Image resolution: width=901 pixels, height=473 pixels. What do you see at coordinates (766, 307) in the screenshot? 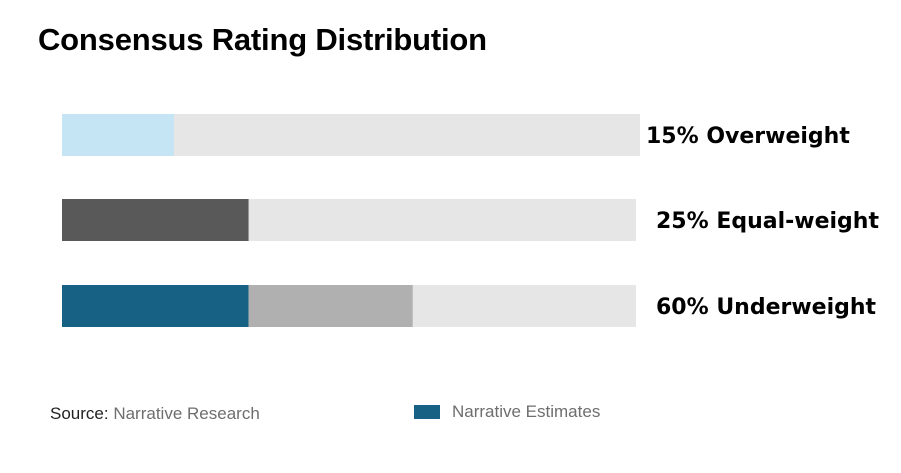
I see `bar-label: 60% Underweight` at bounding box center [766, 307].